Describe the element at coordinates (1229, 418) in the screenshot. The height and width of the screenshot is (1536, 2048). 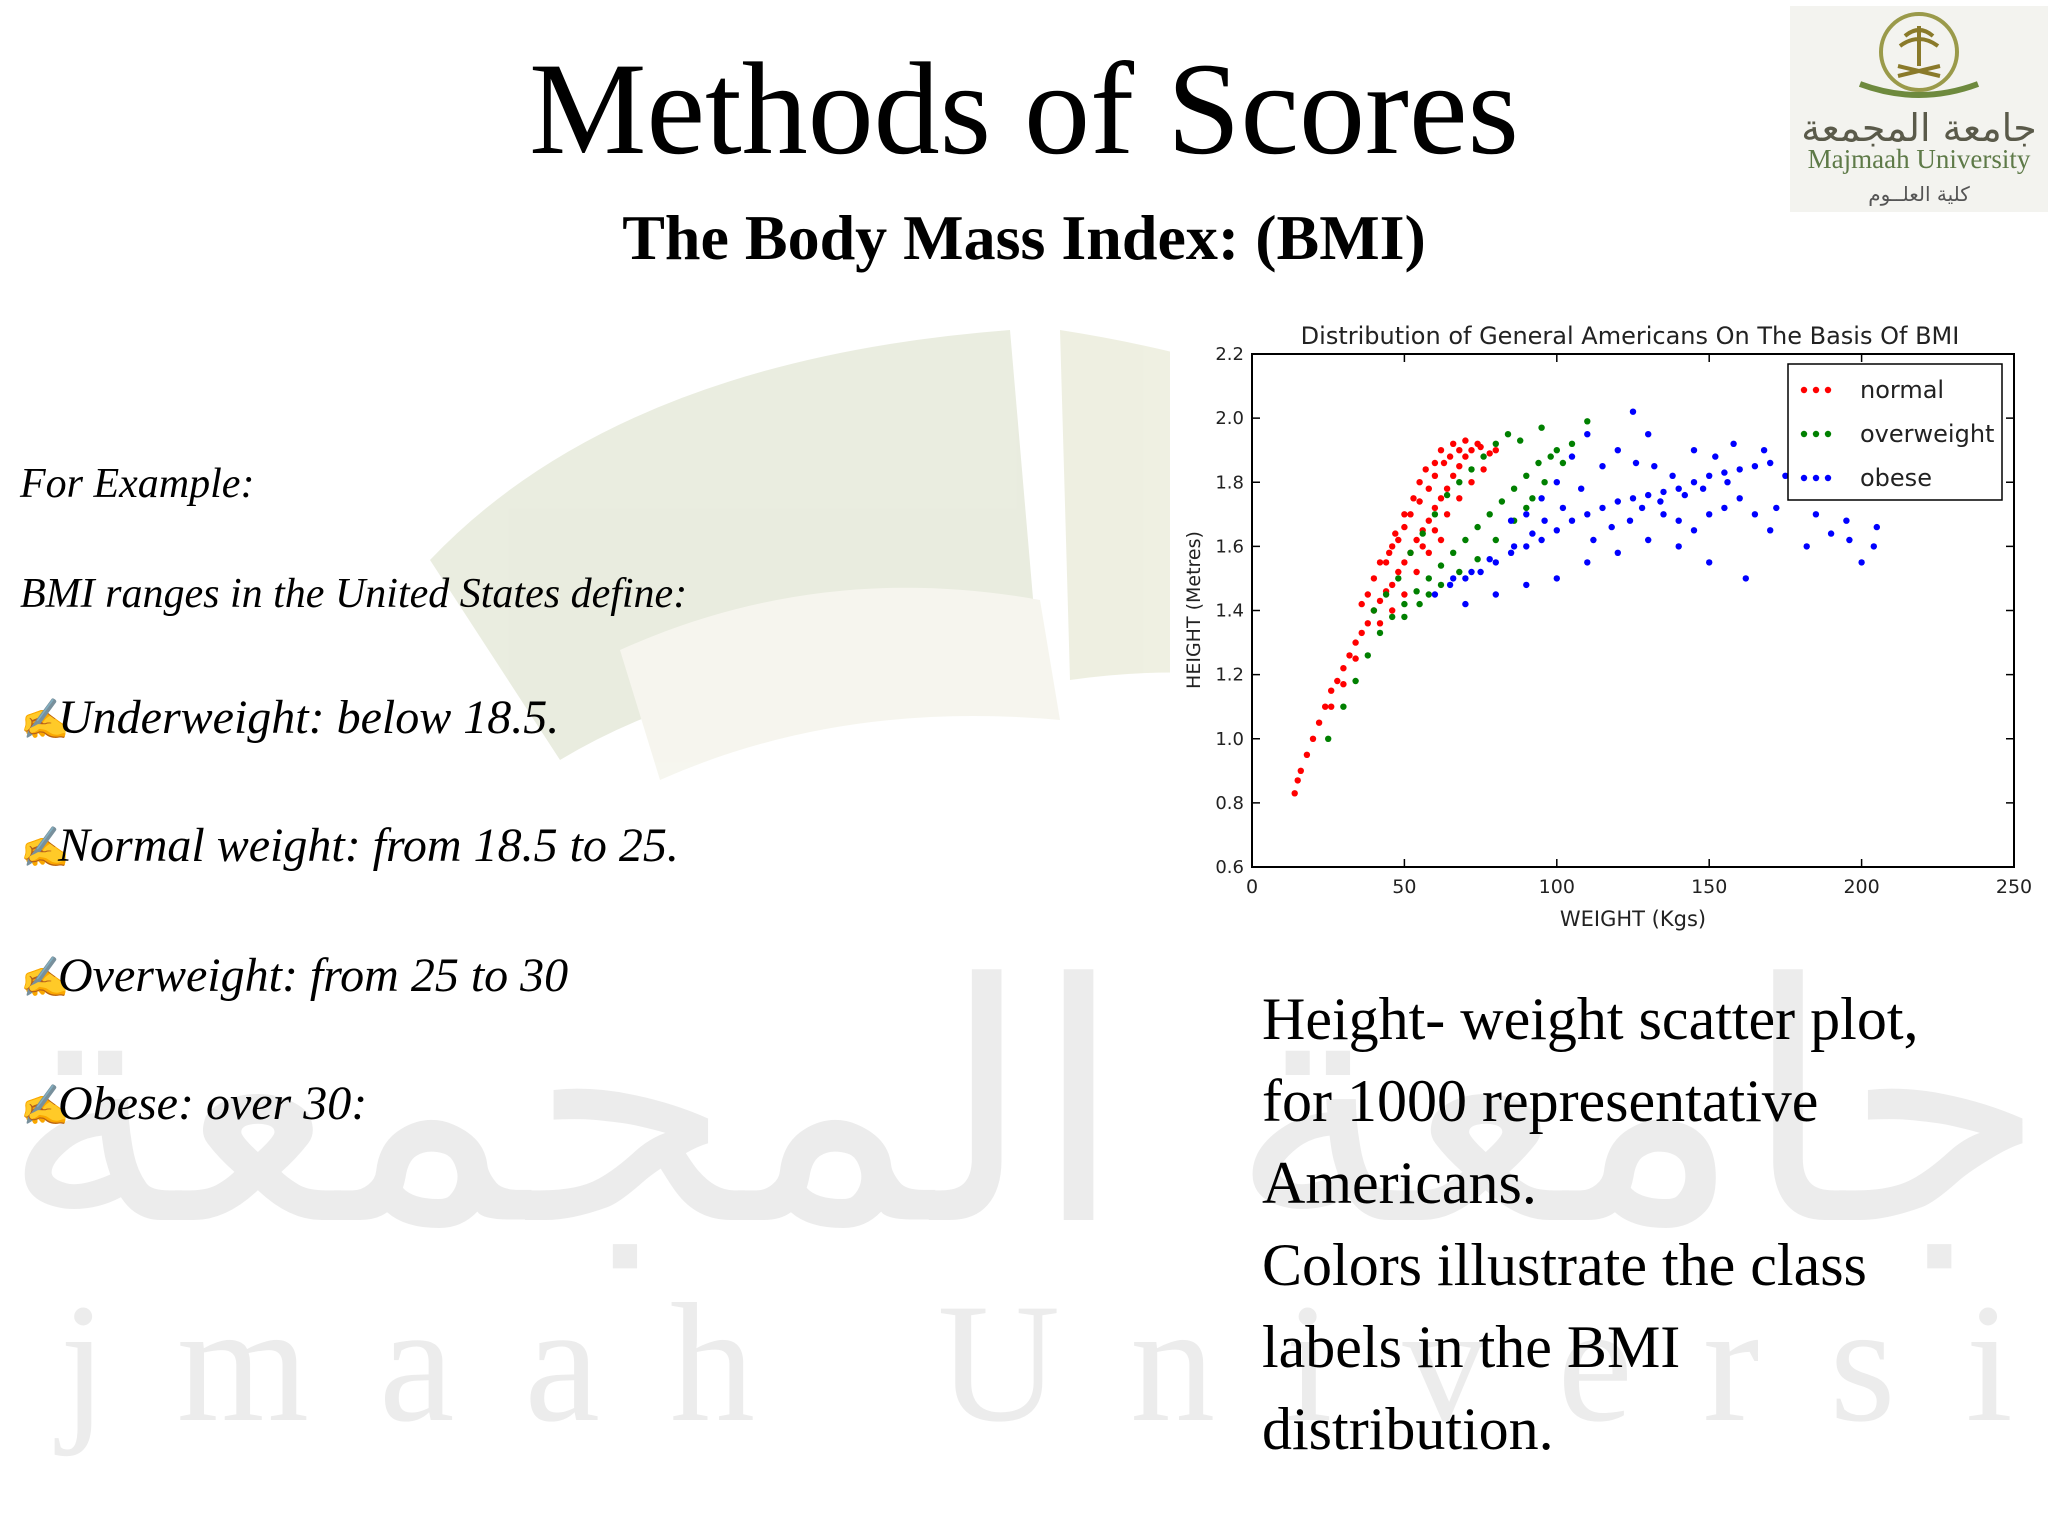
I see `y-tick-label: 2.0` at that location.